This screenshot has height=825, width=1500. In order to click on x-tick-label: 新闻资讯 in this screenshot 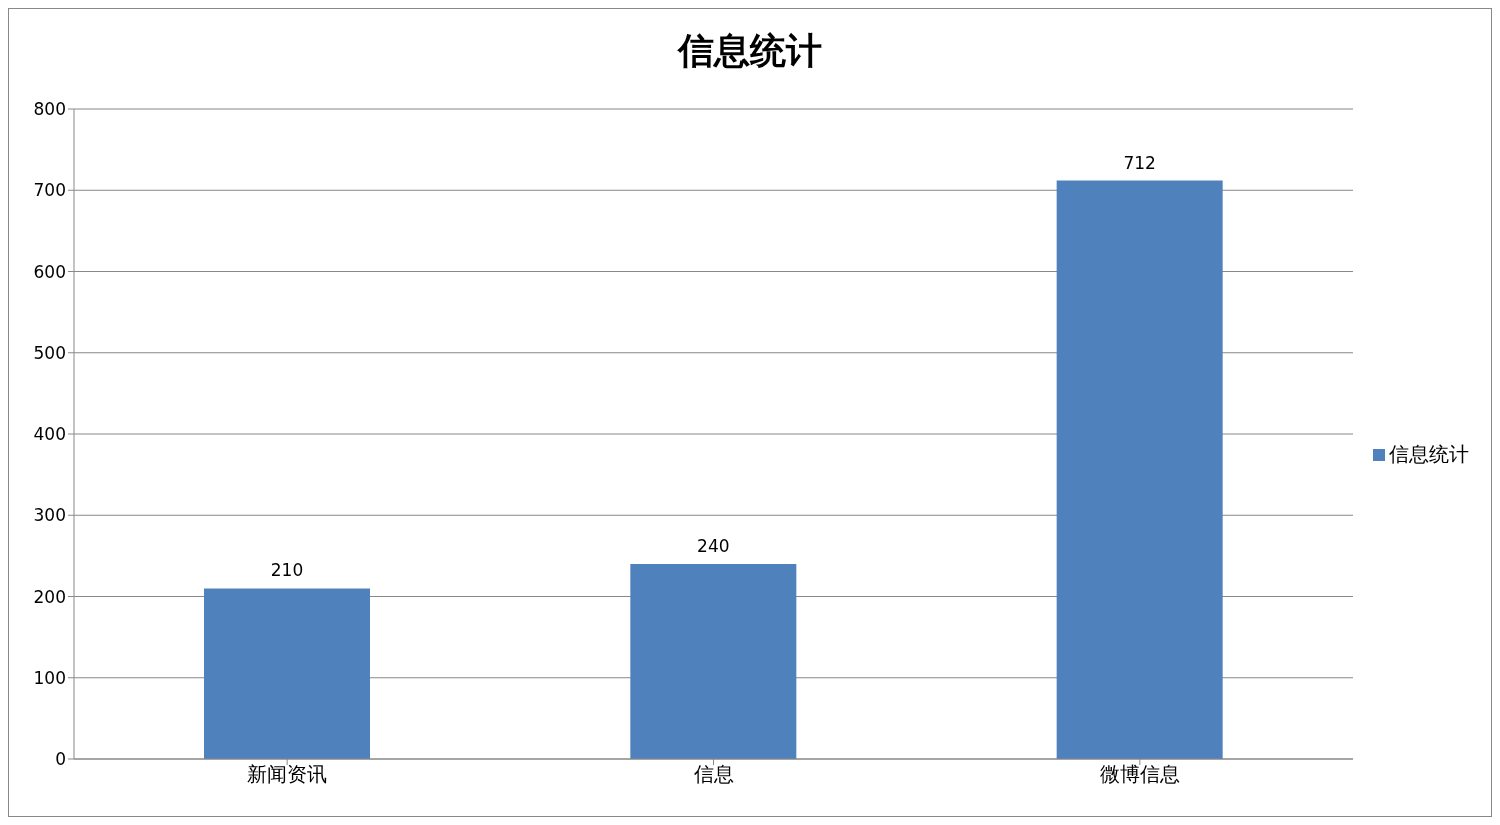, I will do `click(287, 774)`.